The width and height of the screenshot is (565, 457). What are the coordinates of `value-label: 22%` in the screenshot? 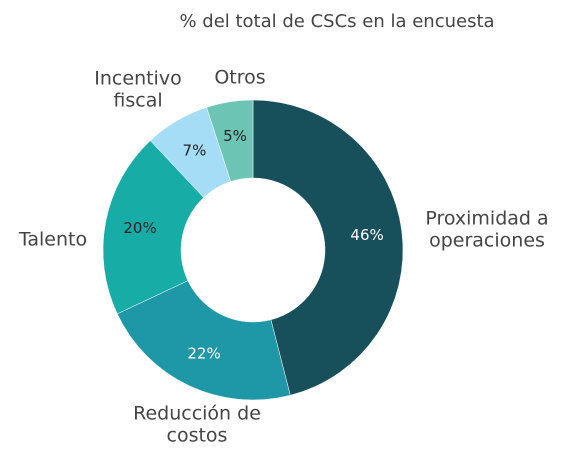 It's located at (203, 354).